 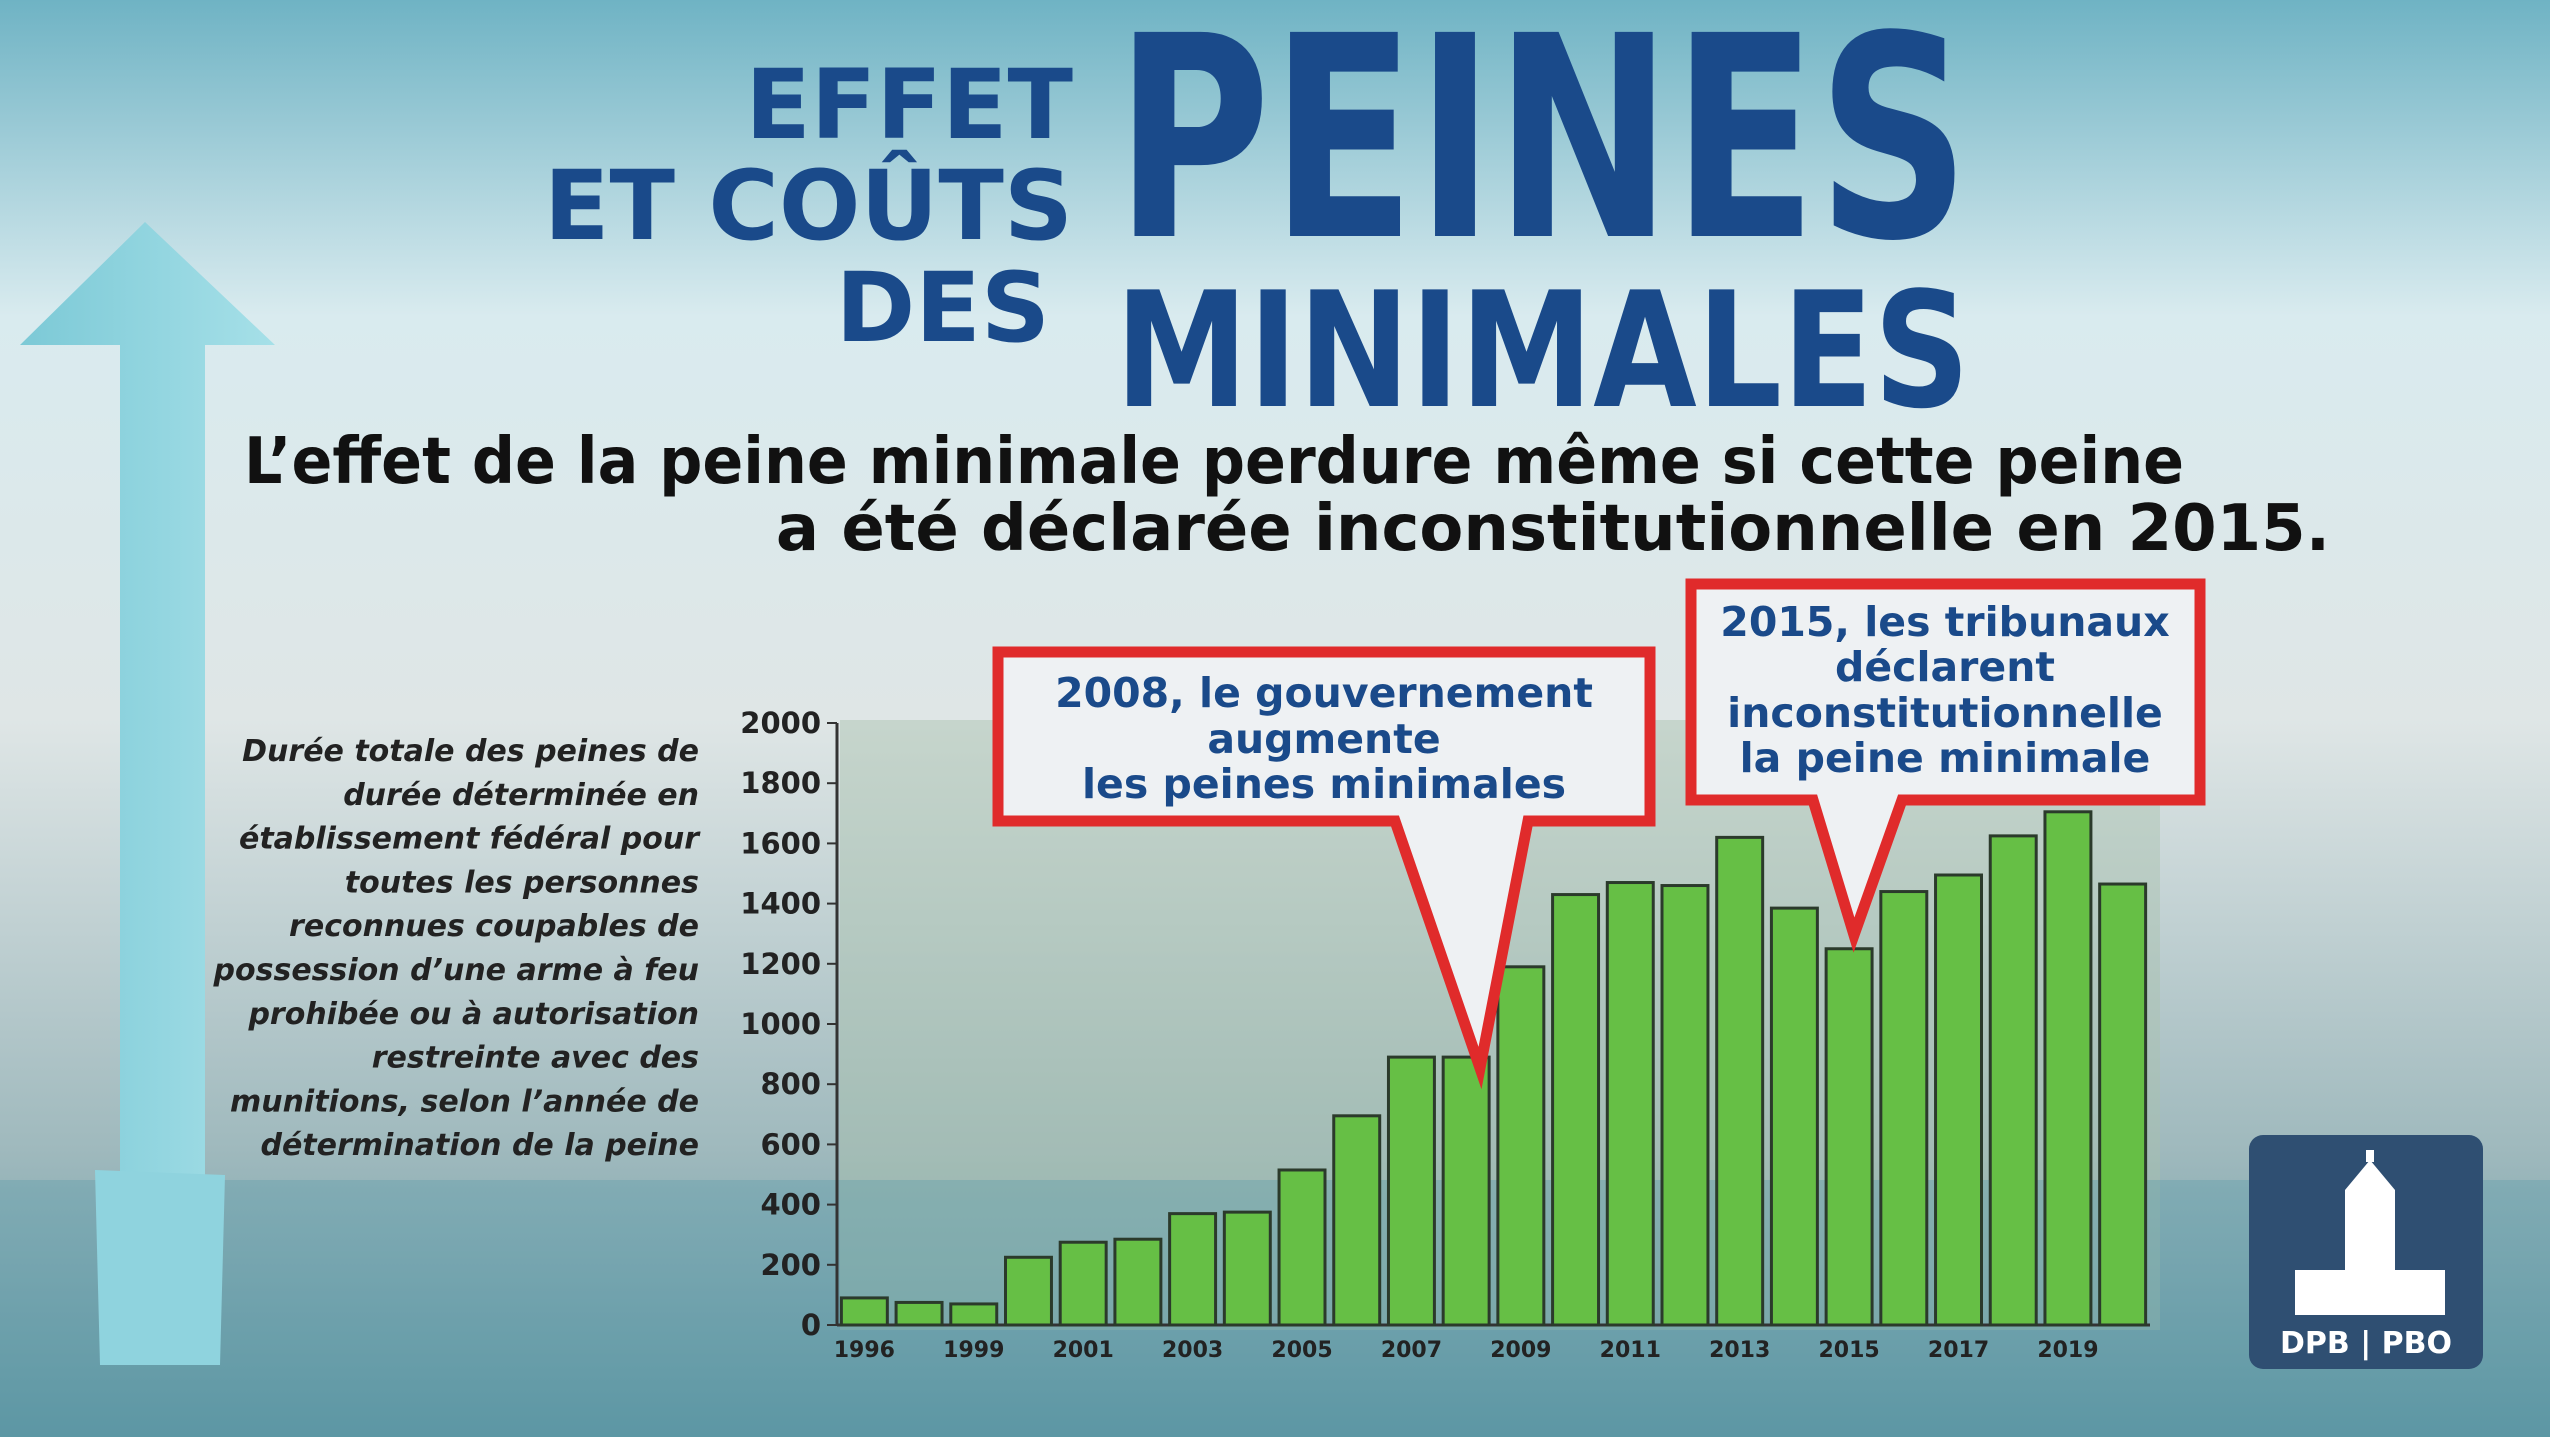 What do you see at coordinates (522, 882) in the screenshot?
I see `description: toutes les personnes` at bounding box center [522, 882].